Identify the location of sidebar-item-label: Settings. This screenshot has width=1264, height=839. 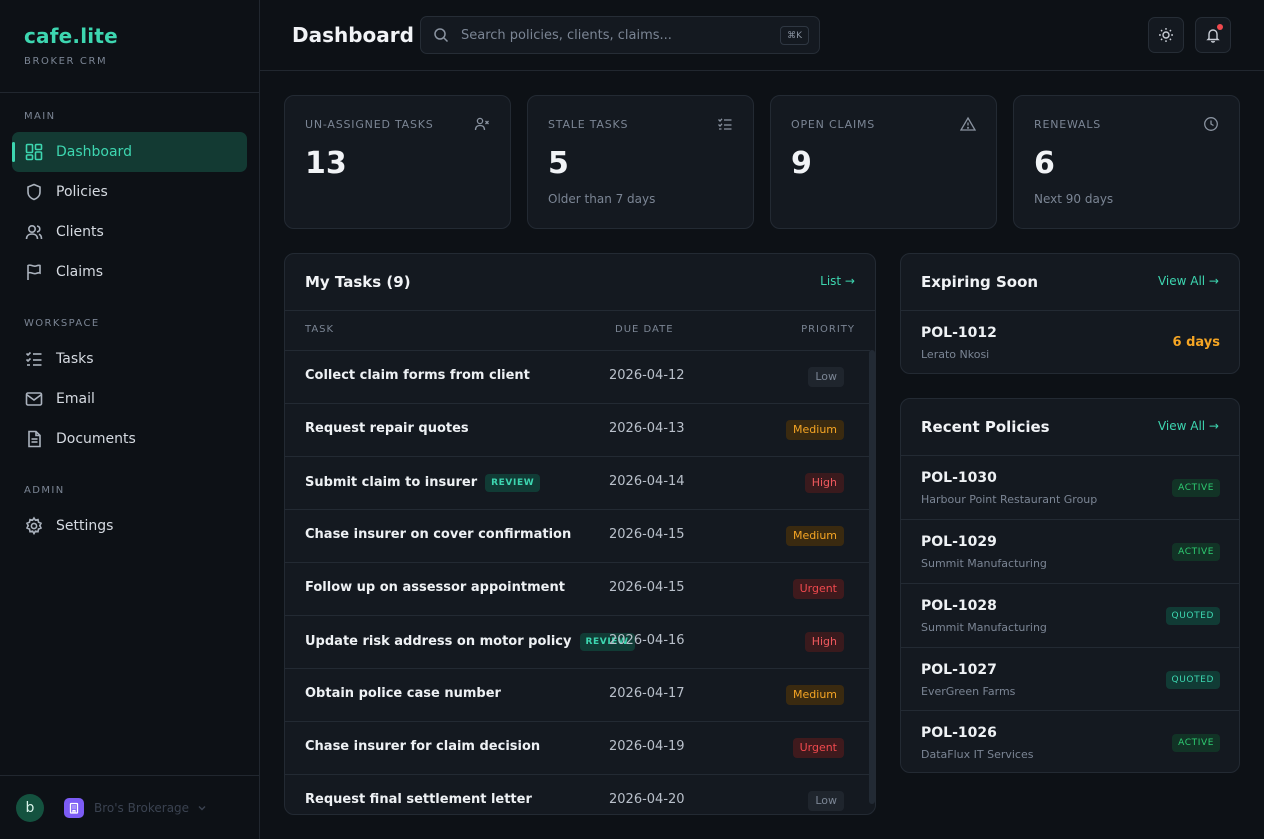
(85, 526).